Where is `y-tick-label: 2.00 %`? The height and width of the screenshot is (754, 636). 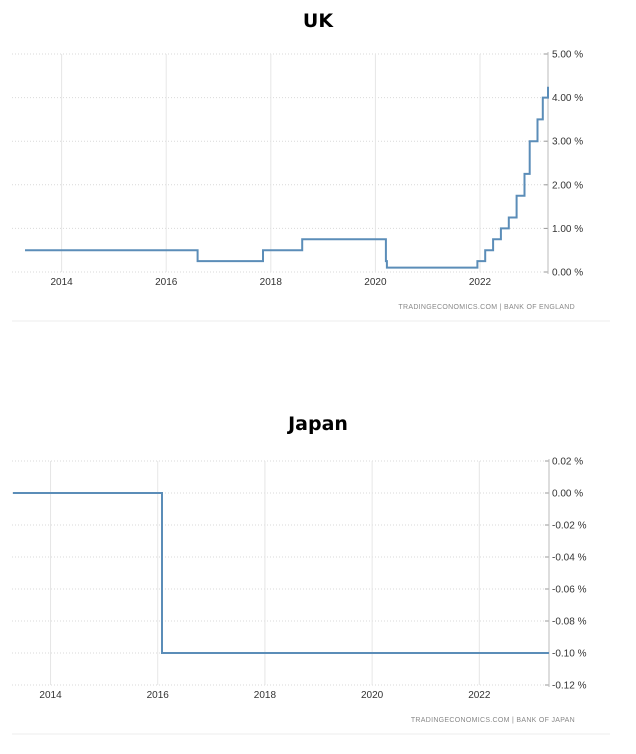
y-tick-label: 2.00 % is located at coordinates (567, 185).